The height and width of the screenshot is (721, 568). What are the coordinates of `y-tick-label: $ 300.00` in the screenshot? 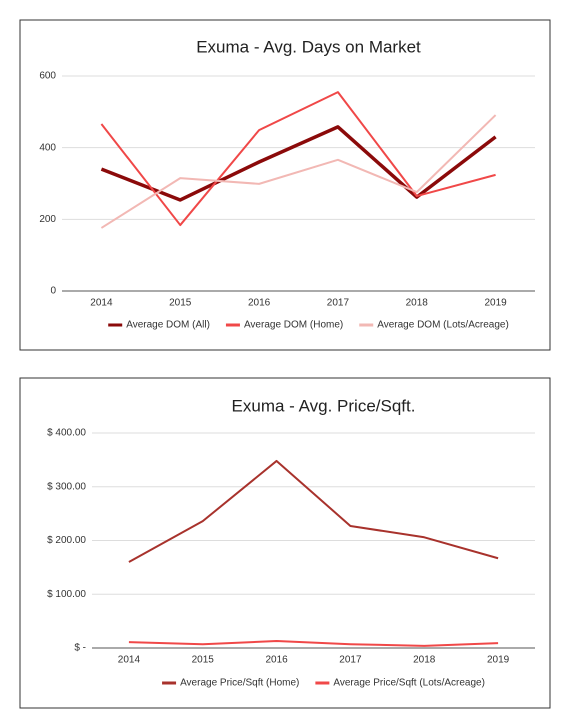 It's located at (66, 486).